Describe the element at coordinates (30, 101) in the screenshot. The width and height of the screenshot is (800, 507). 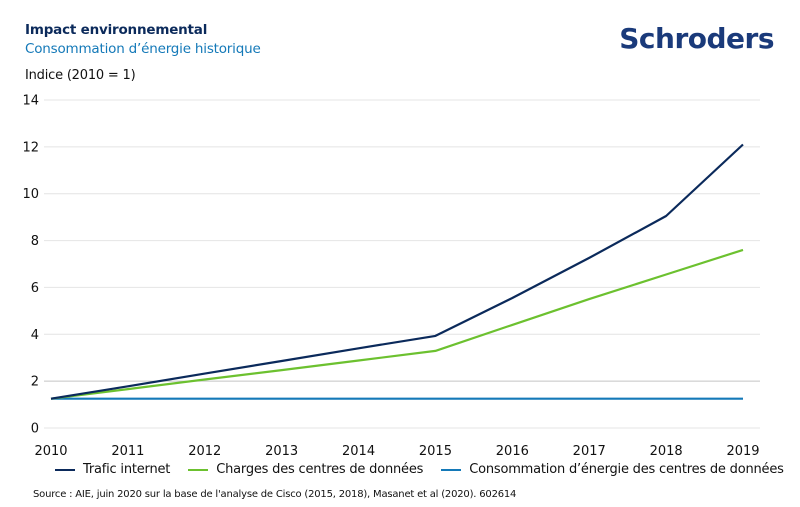
I see `y-tick-label: 14` at that location.